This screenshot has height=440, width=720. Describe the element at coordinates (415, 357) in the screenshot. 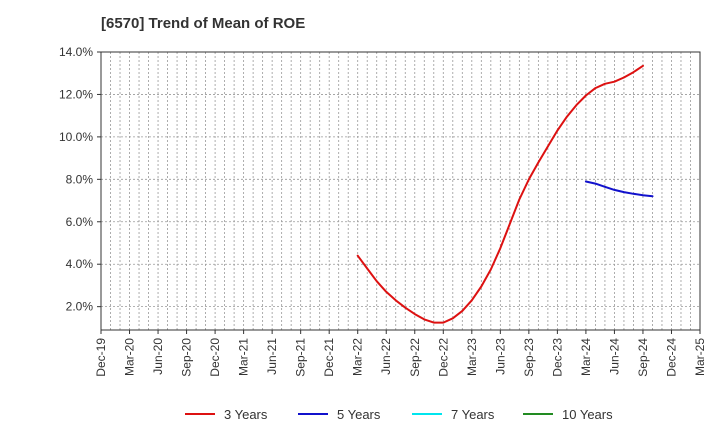

I see `x-tick-label: Sep-22` at that location.